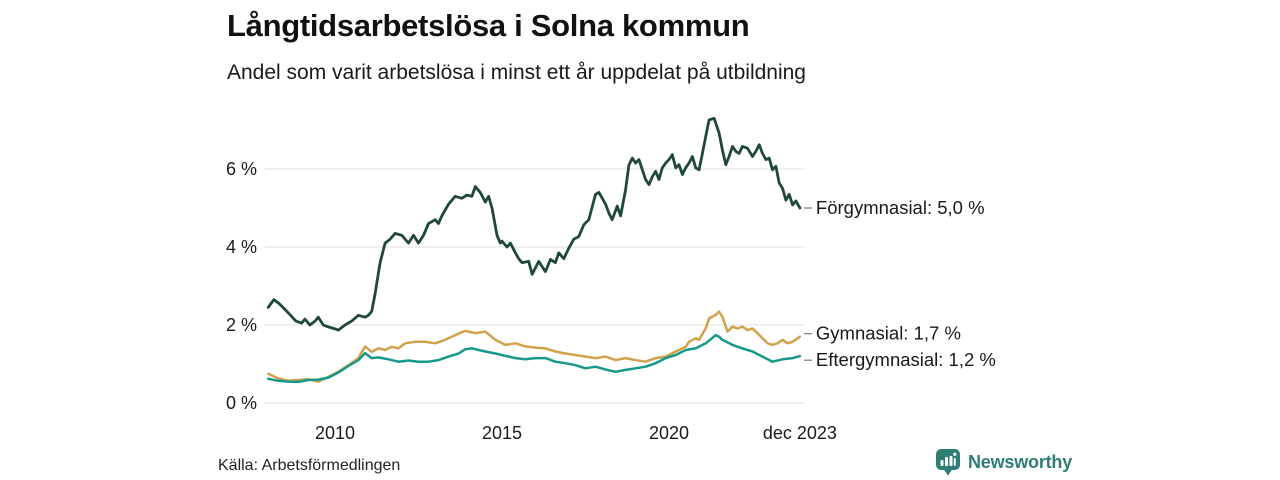  What do you see at coordinates (335, 433) in the screenshot?
I see `x-axis-tick-label: 2010` at bounding box center [335, 433].